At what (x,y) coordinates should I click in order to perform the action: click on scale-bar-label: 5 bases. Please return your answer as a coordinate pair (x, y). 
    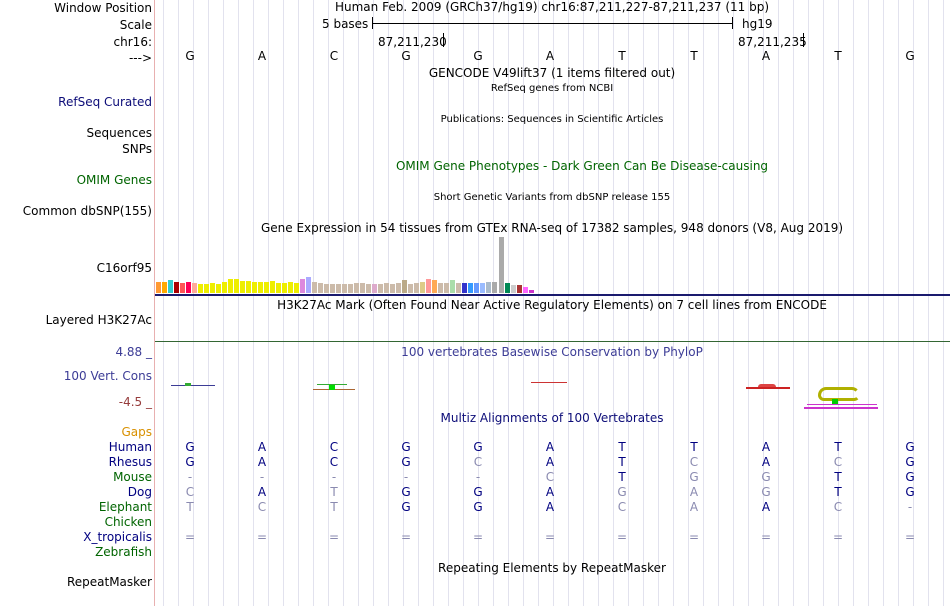
    Looking at the image, I should click on (345, 24).